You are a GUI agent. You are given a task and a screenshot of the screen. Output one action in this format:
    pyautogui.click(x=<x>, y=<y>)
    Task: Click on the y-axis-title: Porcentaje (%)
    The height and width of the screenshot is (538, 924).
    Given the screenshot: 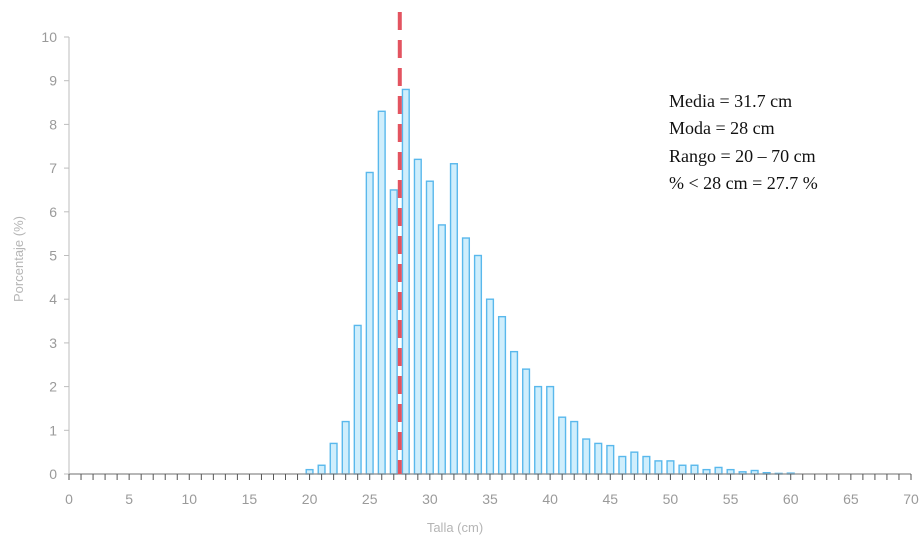 What is the action you would take?
    pyautogui.click(x=18, y=259)
    